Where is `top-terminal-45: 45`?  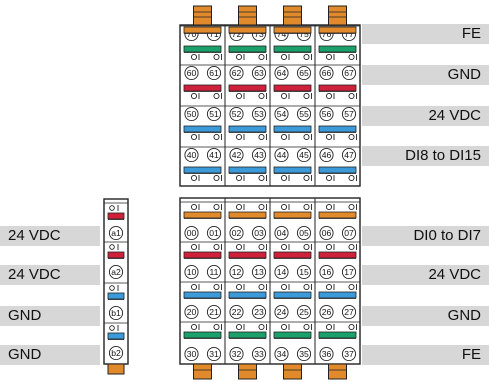
top-terminal-45: 45 is located at coordinates (304, 155).